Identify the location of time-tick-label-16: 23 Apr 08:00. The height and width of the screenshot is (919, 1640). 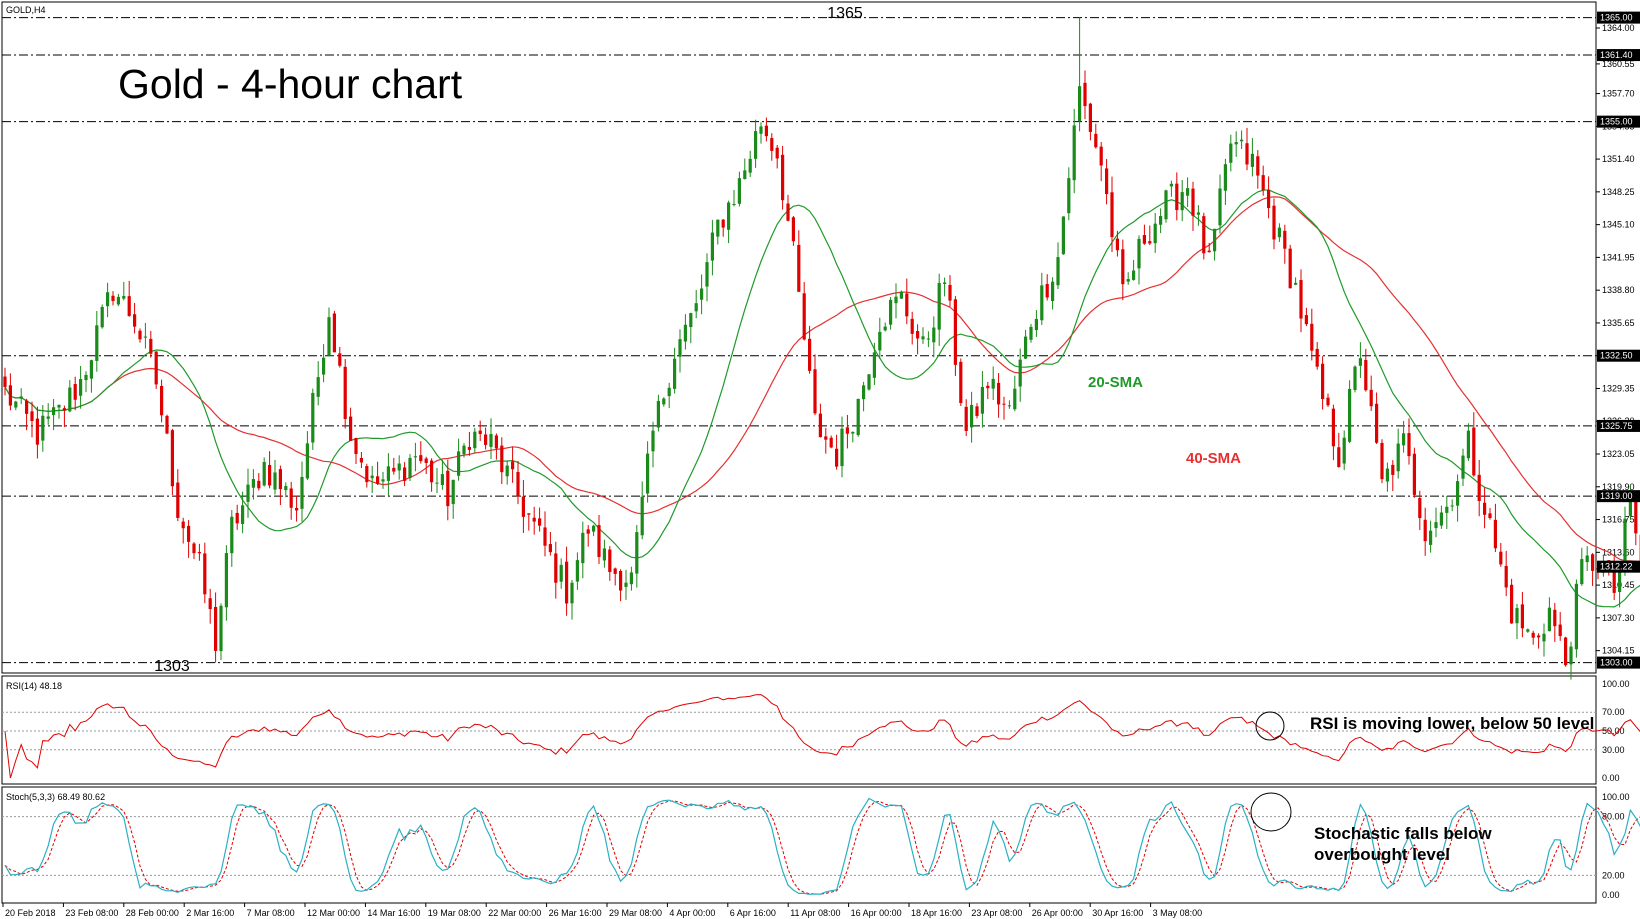
(996, 913).